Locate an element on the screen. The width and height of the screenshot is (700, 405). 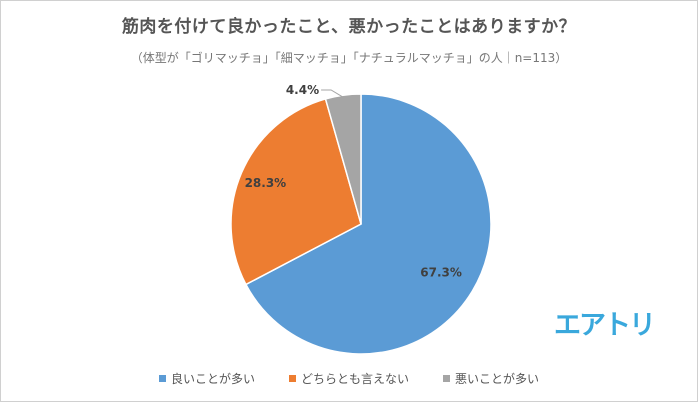
pie-data-label-2: 28.3% is located at coordinates (266, 183).